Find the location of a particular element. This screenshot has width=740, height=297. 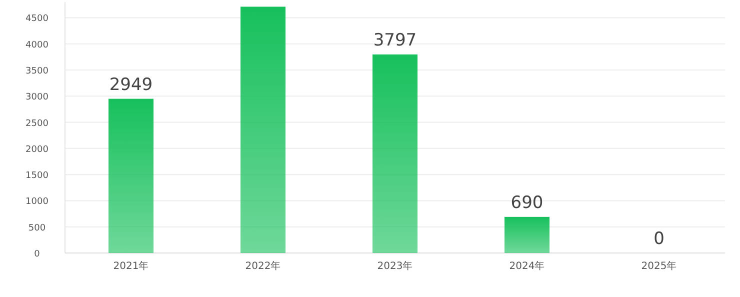

y-tick-label: 1500 is located at coordinates (37, 176).